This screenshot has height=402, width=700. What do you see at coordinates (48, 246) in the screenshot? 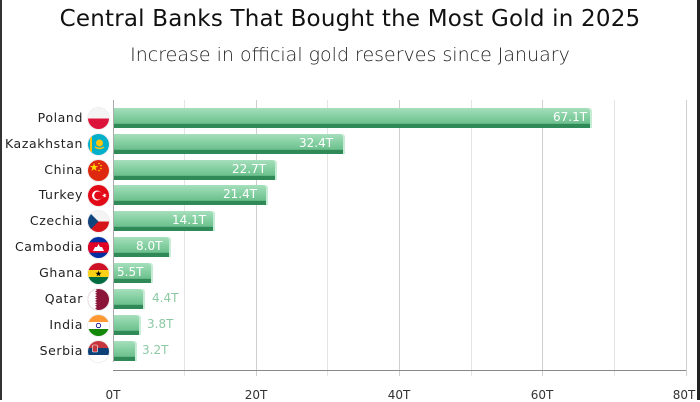
I see `country-label: Cambodia` at bounding box center [48, 246].